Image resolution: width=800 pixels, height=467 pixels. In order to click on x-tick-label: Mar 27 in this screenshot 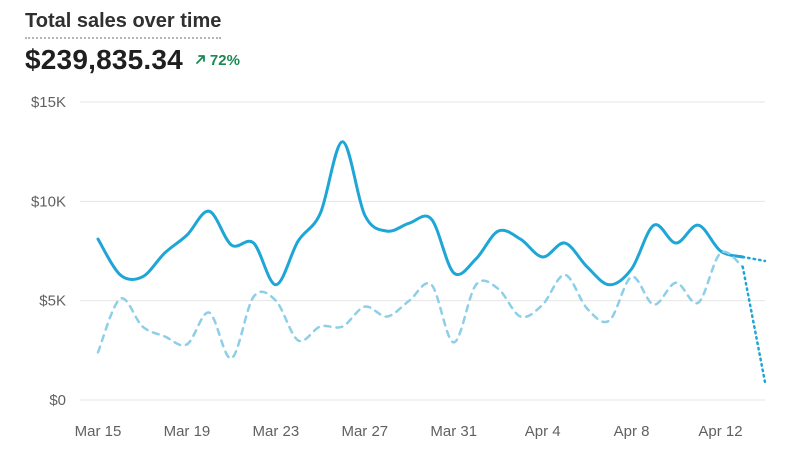, I will do `click(364, 431)`.